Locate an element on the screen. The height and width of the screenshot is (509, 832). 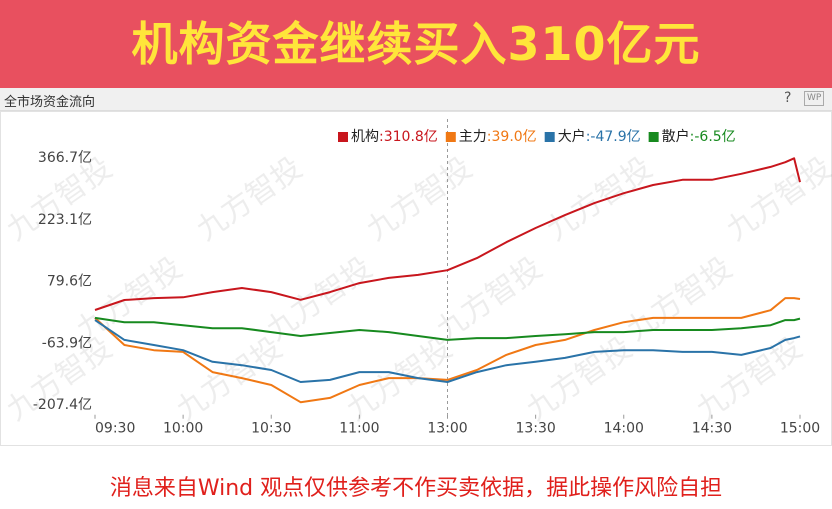
disclaimer: 消息来自Wind 观点仅供参考不作买卖依据，据此操作风险自担 is located at coordinates (416, 488).